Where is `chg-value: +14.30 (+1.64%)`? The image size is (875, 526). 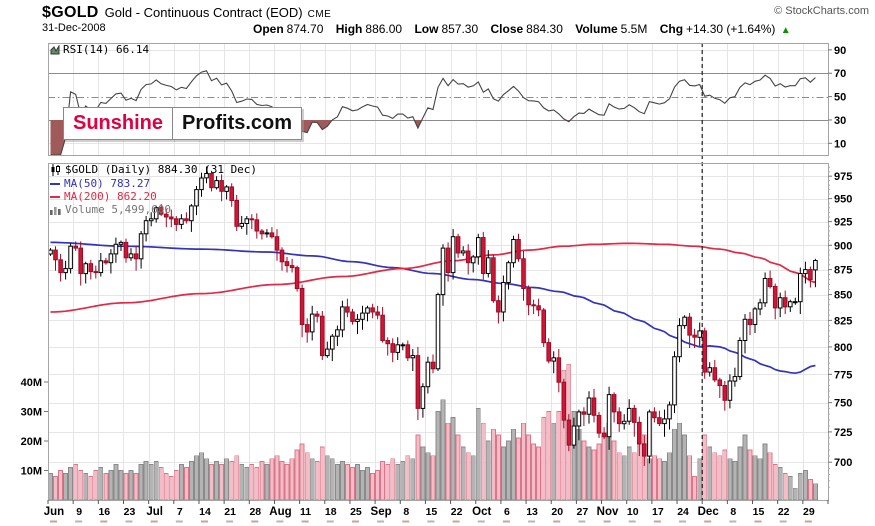 chg-value: +14.30 (+1.64%) is located at coordinates (731, 29).